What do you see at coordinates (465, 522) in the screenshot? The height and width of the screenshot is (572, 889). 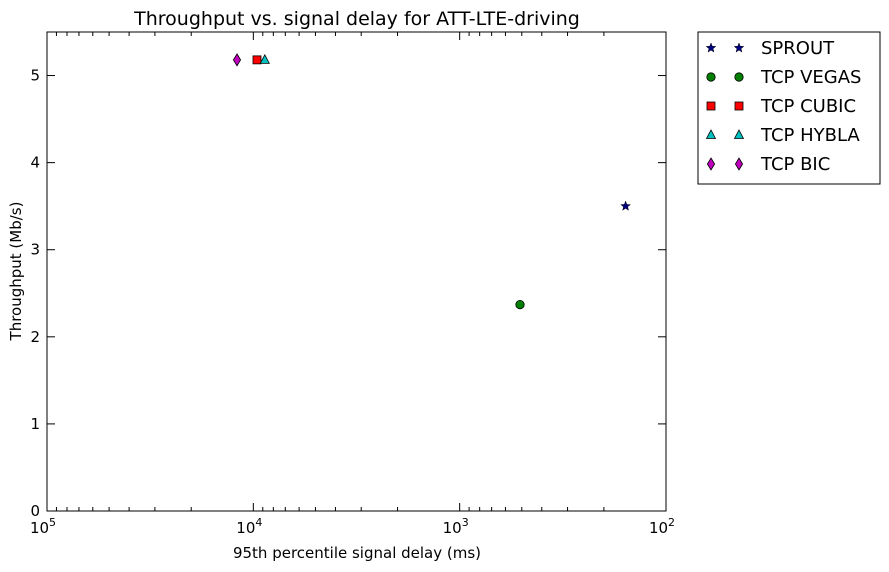 I see `x-tick-label-exponent: 3` at bounding box center [465, 522].